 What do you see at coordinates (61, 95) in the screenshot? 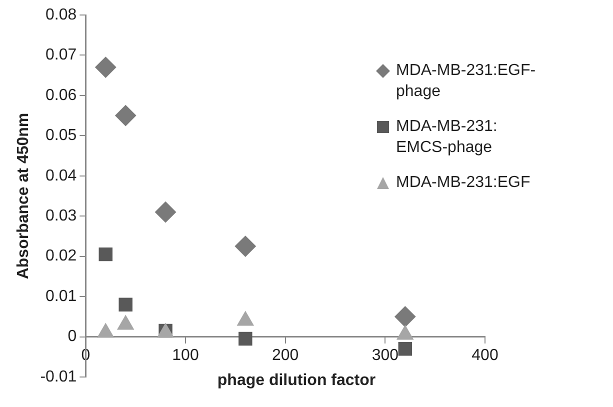
I see `y-tick-label: 0.06` at bounding box center [61, 95].